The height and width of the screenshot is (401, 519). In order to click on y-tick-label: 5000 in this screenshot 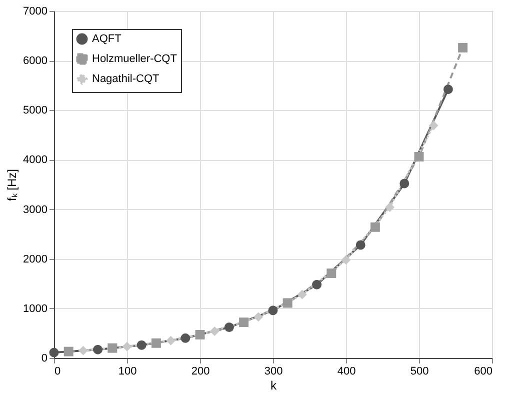, I will do `click(35, 110)`.